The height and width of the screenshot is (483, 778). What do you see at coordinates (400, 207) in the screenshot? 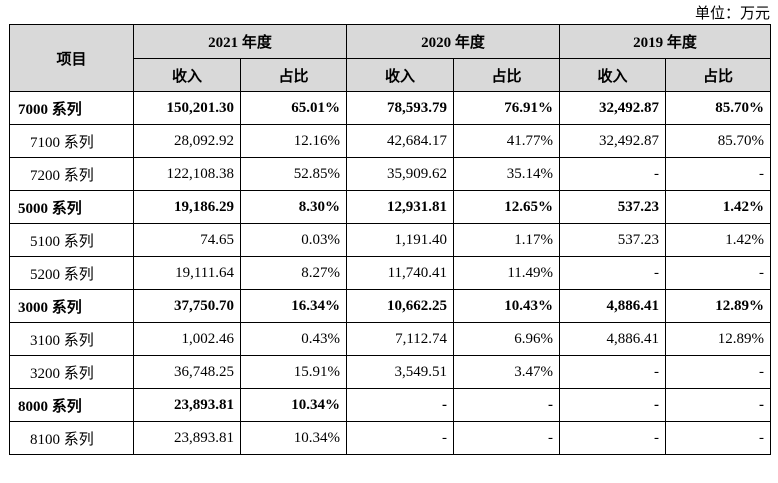
I see `revenue-cell: 12,931.81` at bounding box center [400, 207].